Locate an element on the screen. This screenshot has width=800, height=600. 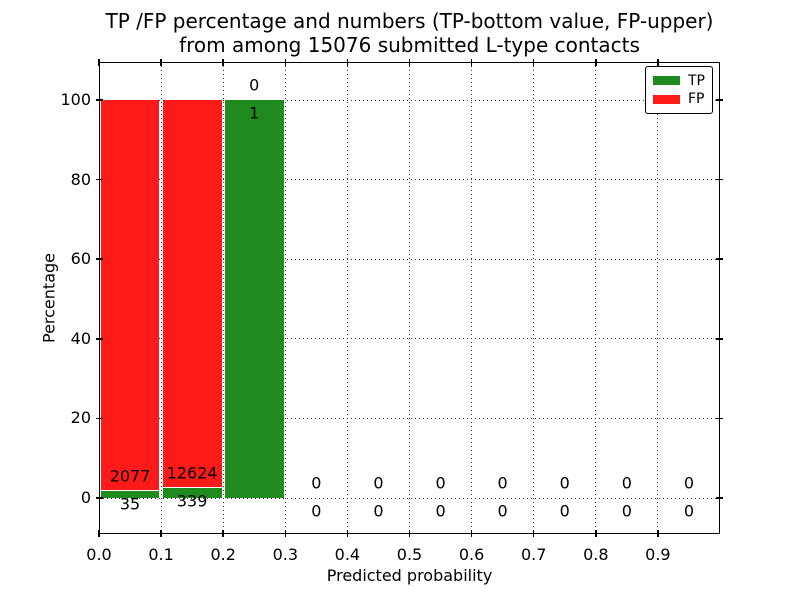
x-tick-bottom-0.9 is located at coordinates (658, 533).